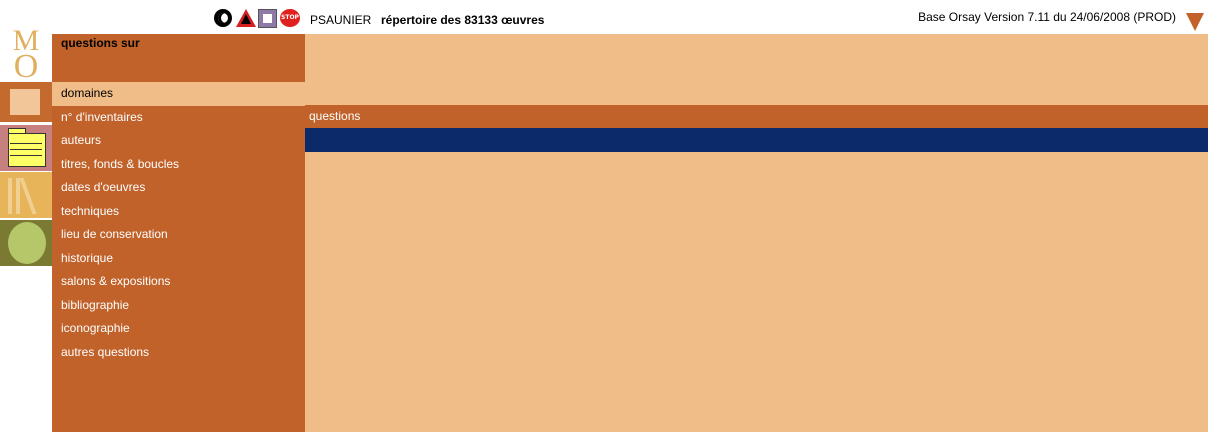 The width and height of the screenshot is (1208, 432). What do you see at coordinates (290, 18) in the screenshot?
I see `stop-icon: STOP` at bounding box center [290, 18].